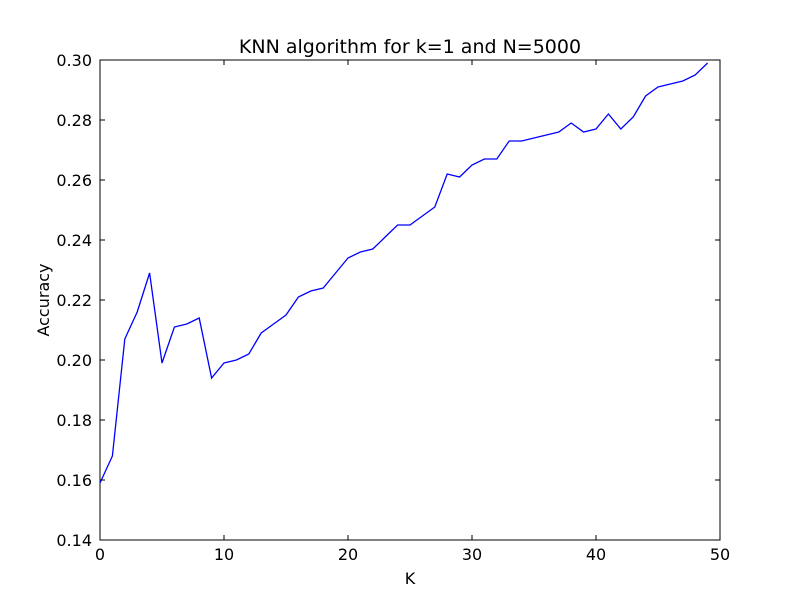 This screenshot has width=800, height=600. I want to click on y-tick-label: 0.22, so click(74, 300).